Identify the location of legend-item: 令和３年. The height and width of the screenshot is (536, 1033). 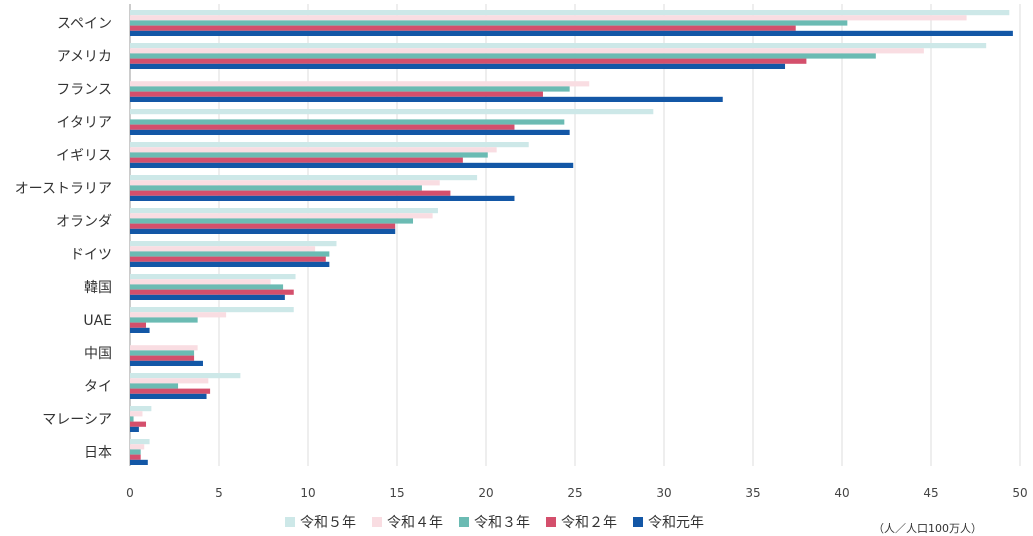
(494, 522).